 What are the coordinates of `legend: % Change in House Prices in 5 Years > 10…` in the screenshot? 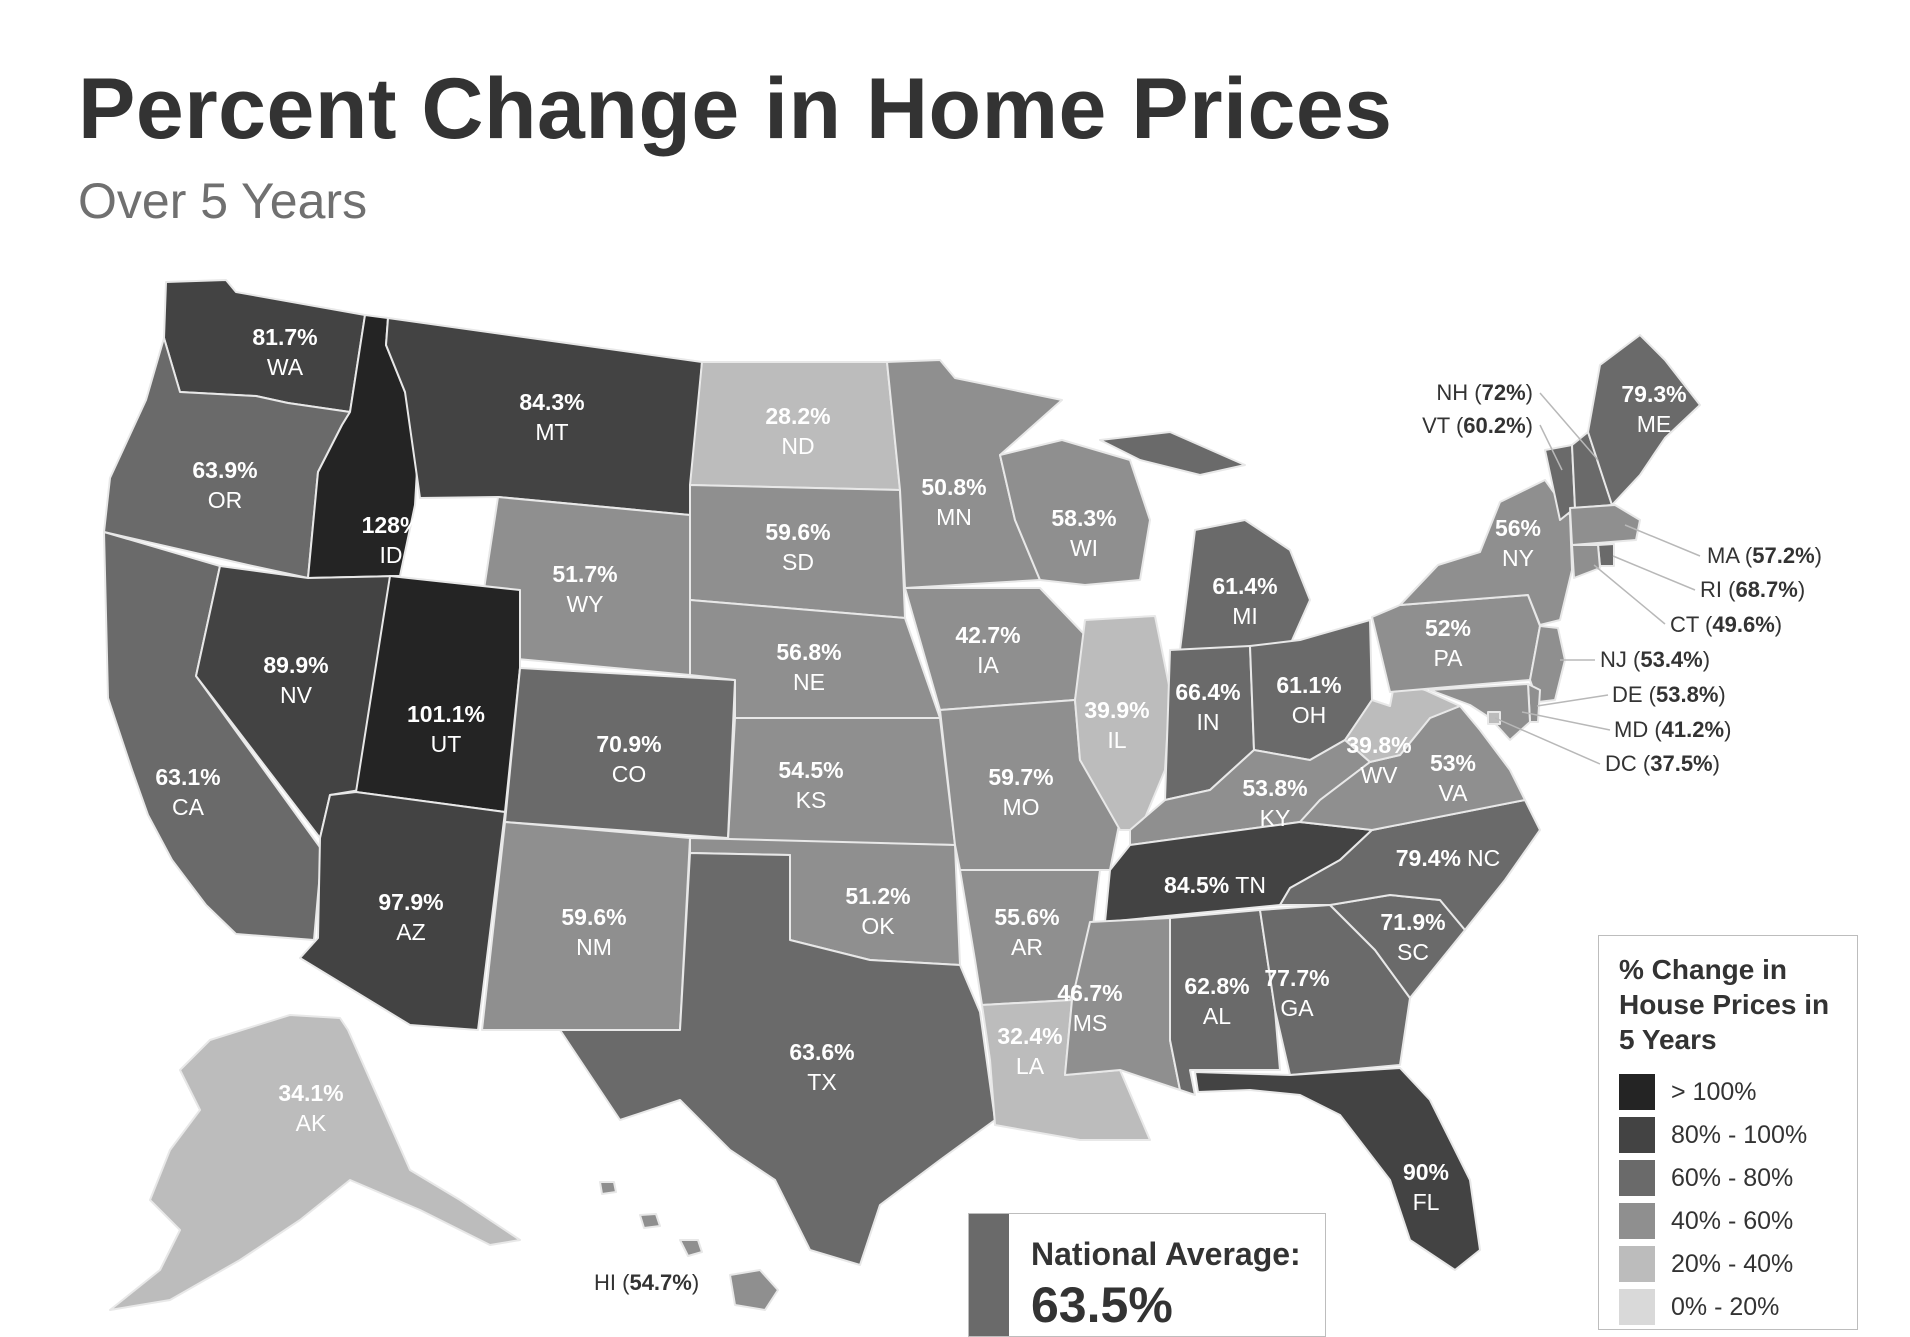 It's located at (1728, 1132).